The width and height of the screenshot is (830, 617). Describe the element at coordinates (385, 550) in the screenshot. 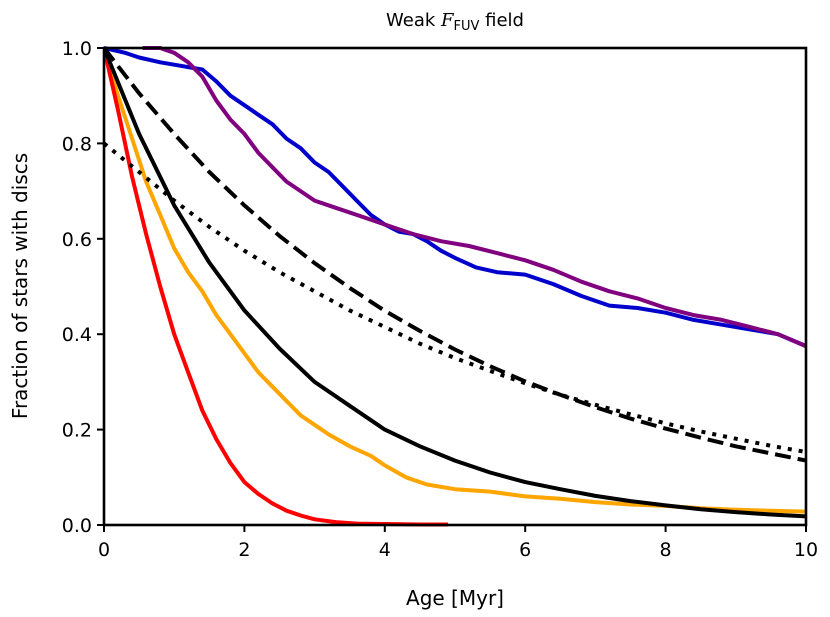

I see `x-tick-label: 4` at that location.